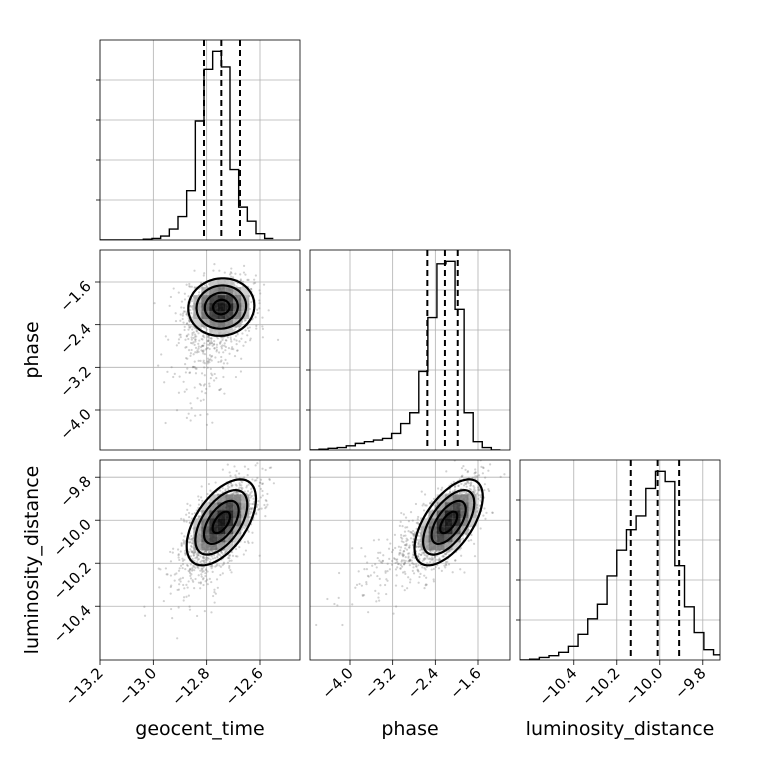  I want to click on y-tick-label-phase-0: −4.0, so click(75, 424).